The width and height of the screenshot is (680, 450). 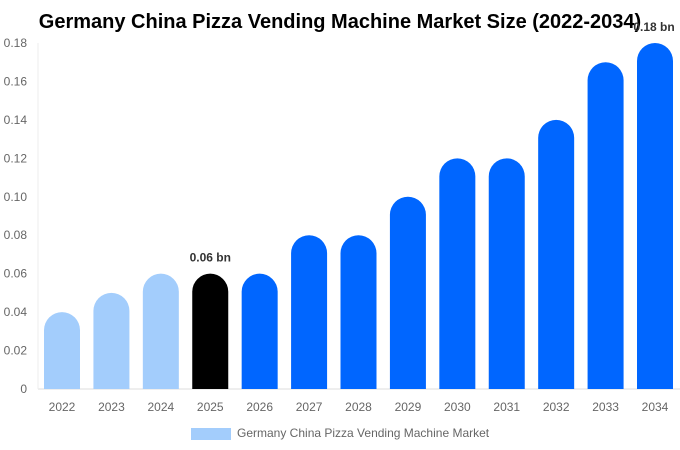 What do you see at coordinates (16, 312) in the screenshot?
I see `y-tick-label: 0.04` at bounding box center [16, 312].